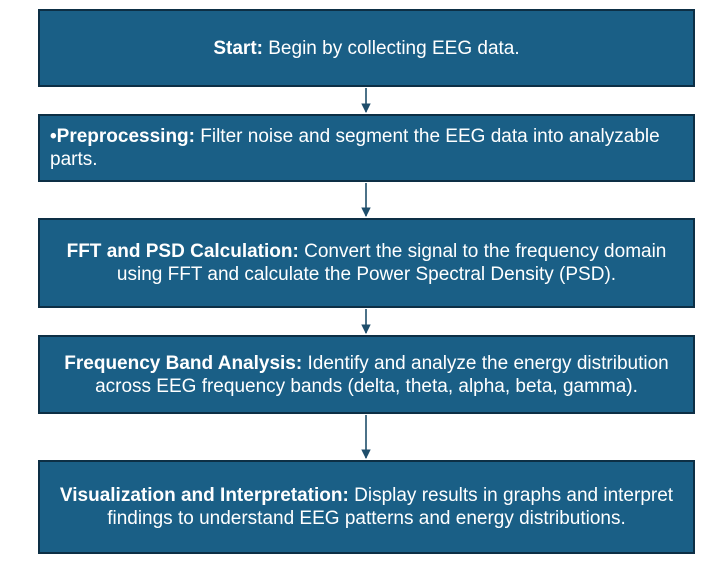 The height and width of the screenshot is (578, 722). What do you see at coordinates (179, 251) in the screenshot?
I see `step-fft-psd-title: FFT and PSD Calculation` at bounding box center [179, 251].